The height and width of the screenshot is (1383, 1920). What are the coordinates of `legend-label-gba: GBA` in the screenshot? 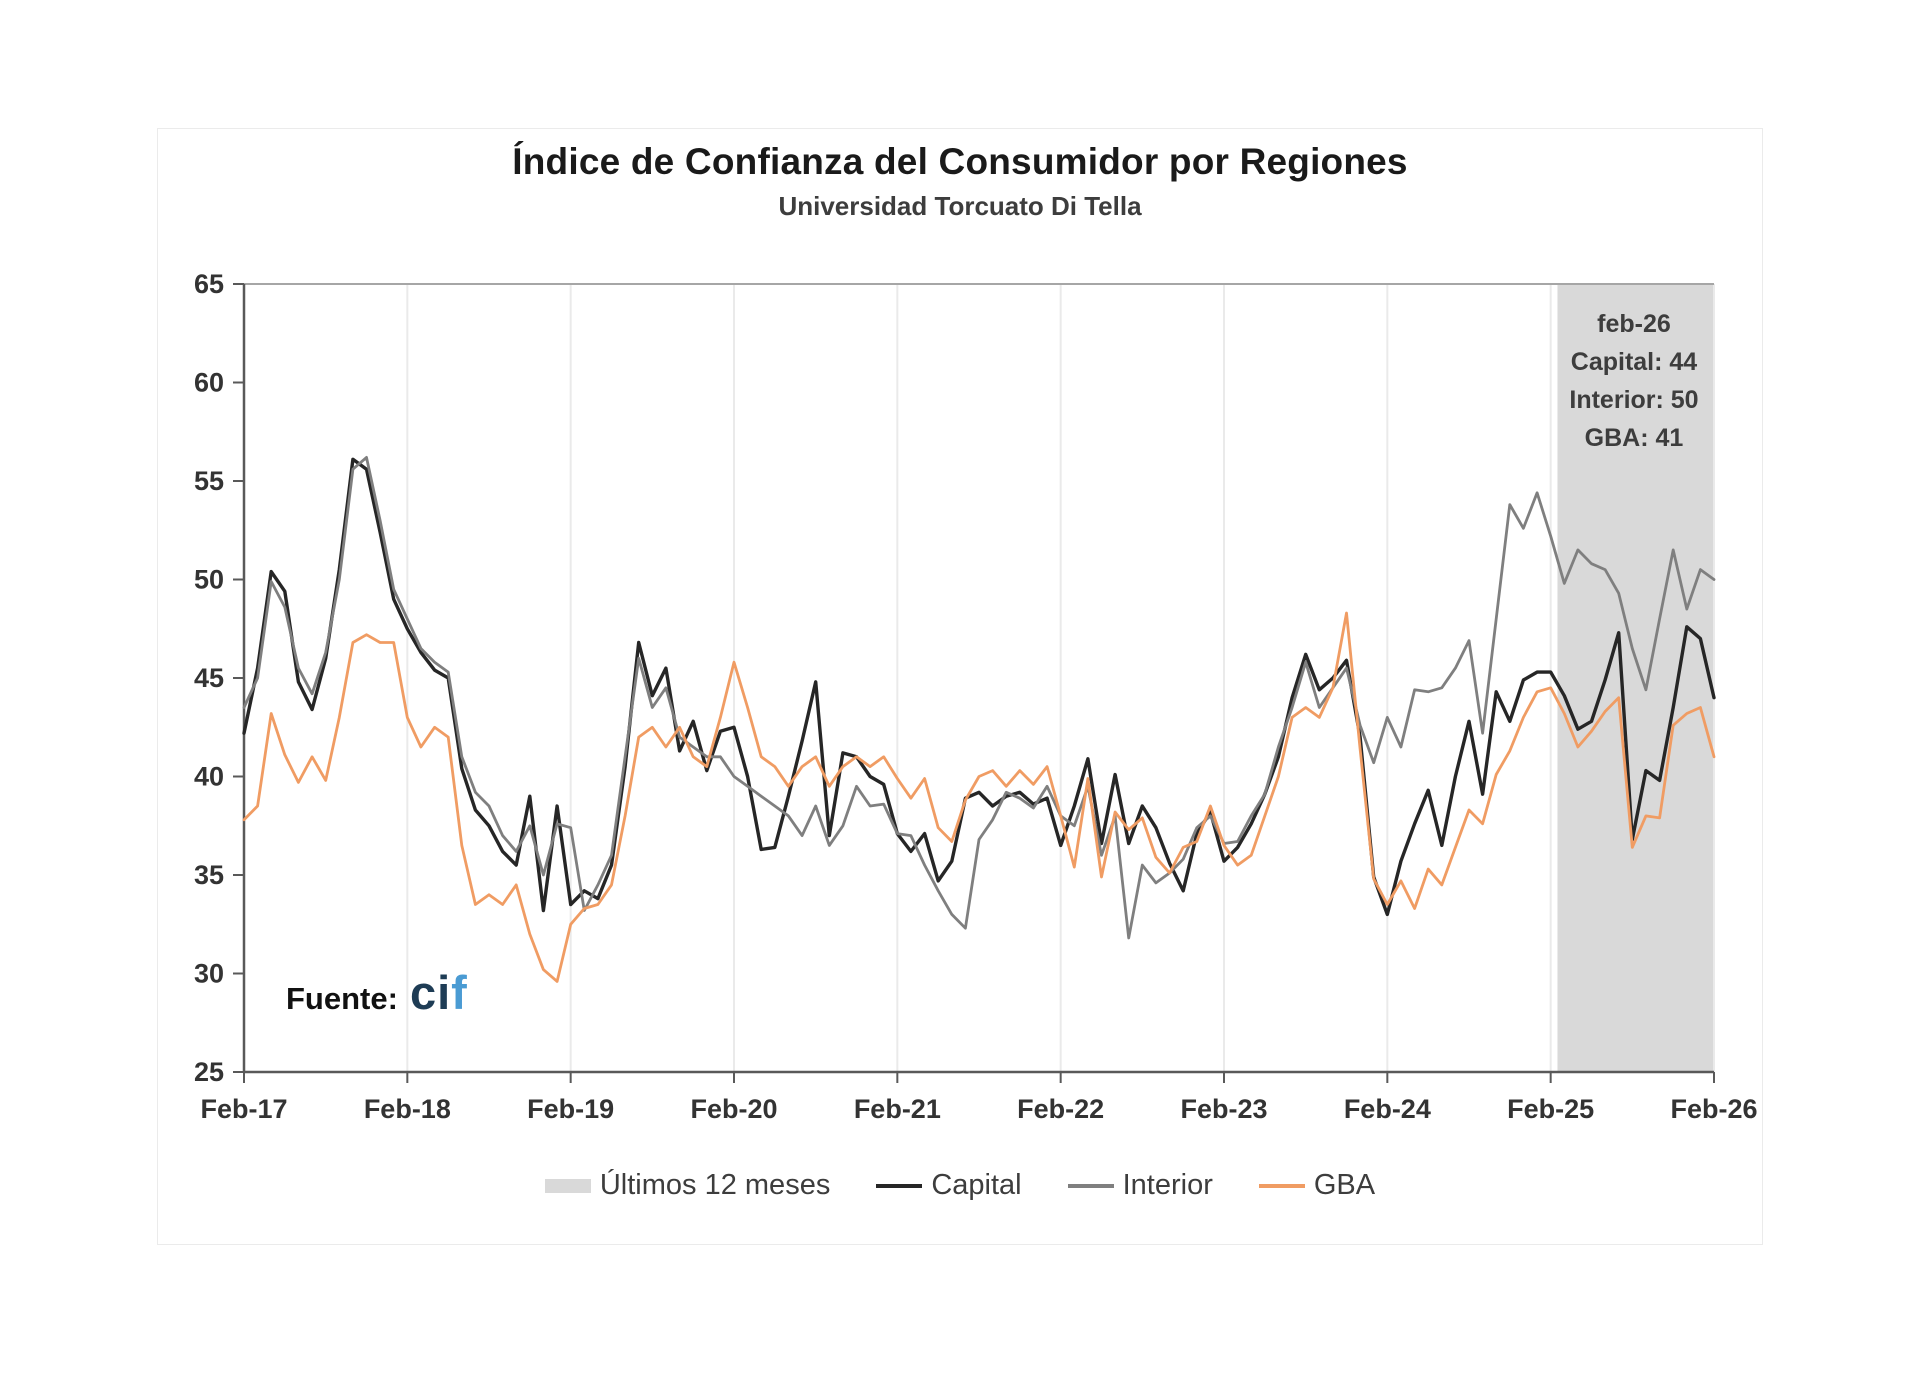 It's located at (1344, 1185).